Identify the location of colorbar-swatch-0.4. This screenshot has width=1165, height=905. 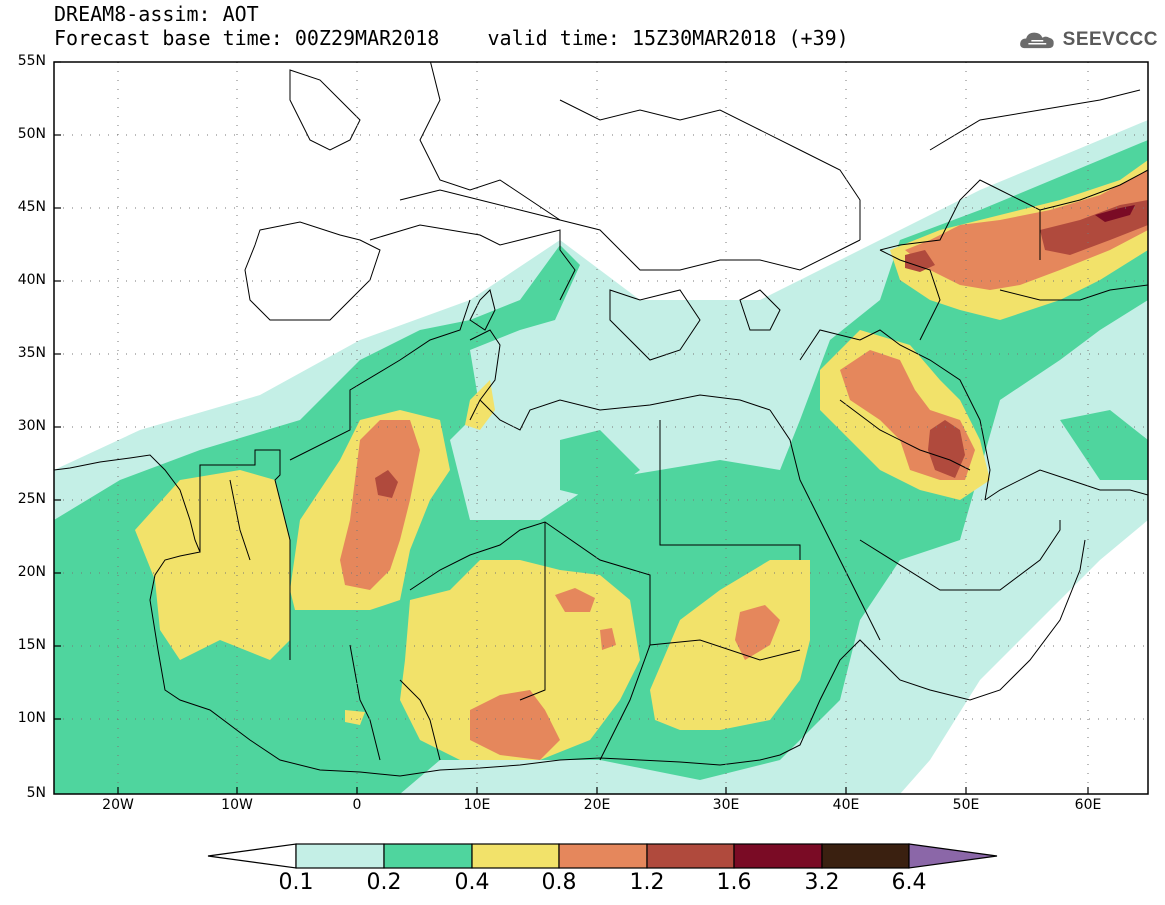
(515, 856).